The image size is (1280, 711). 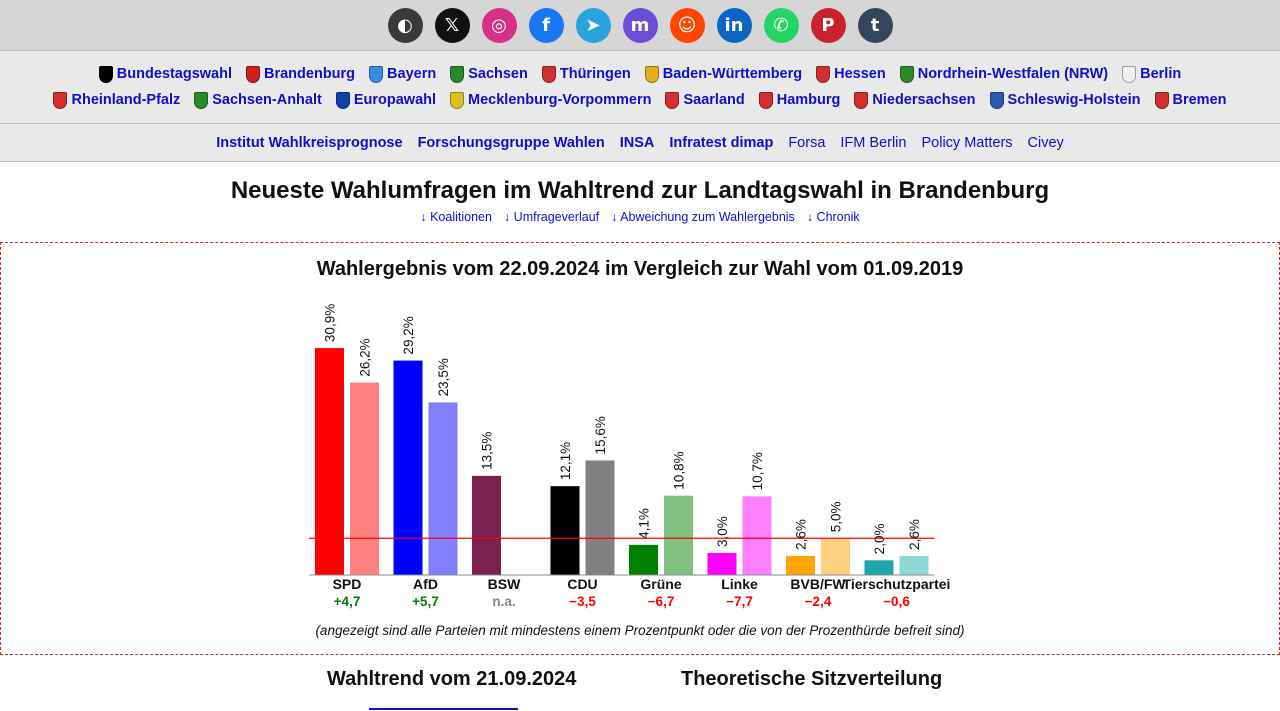 I want to click on state-link-saarland: Saarland, so click(x=705, y=100).